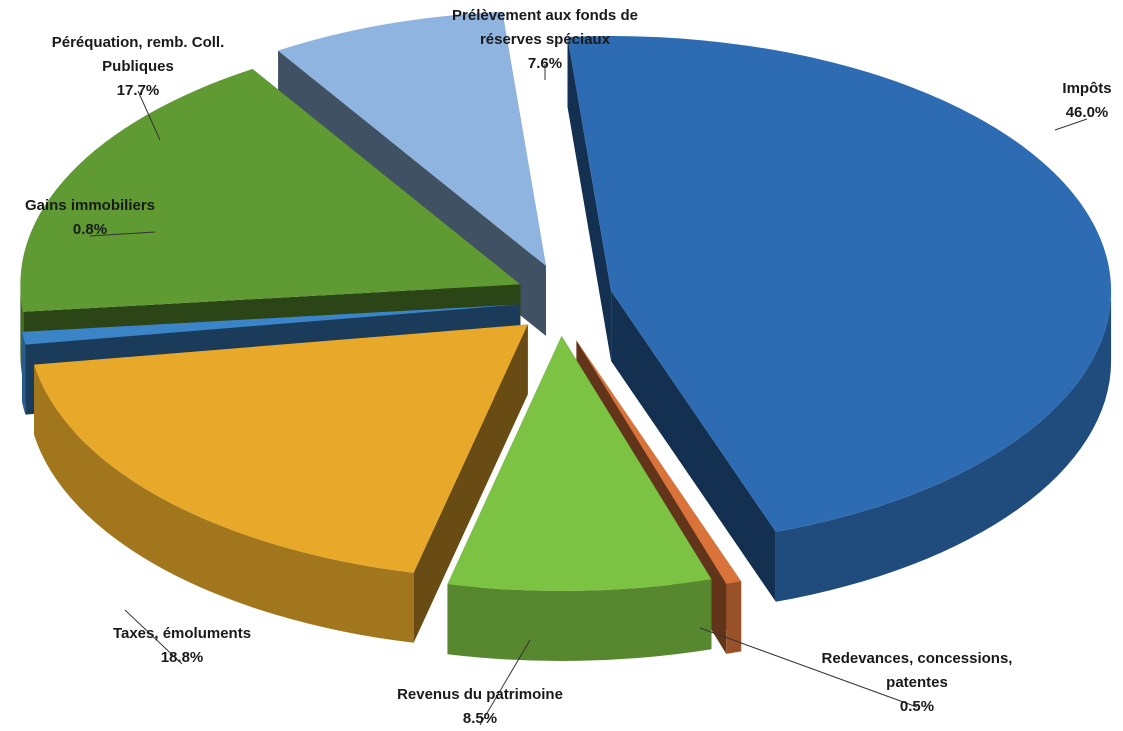 This screenshot has width=1123, height=731. I want to click on slice-percent: 17.7%, so click(138, 90).